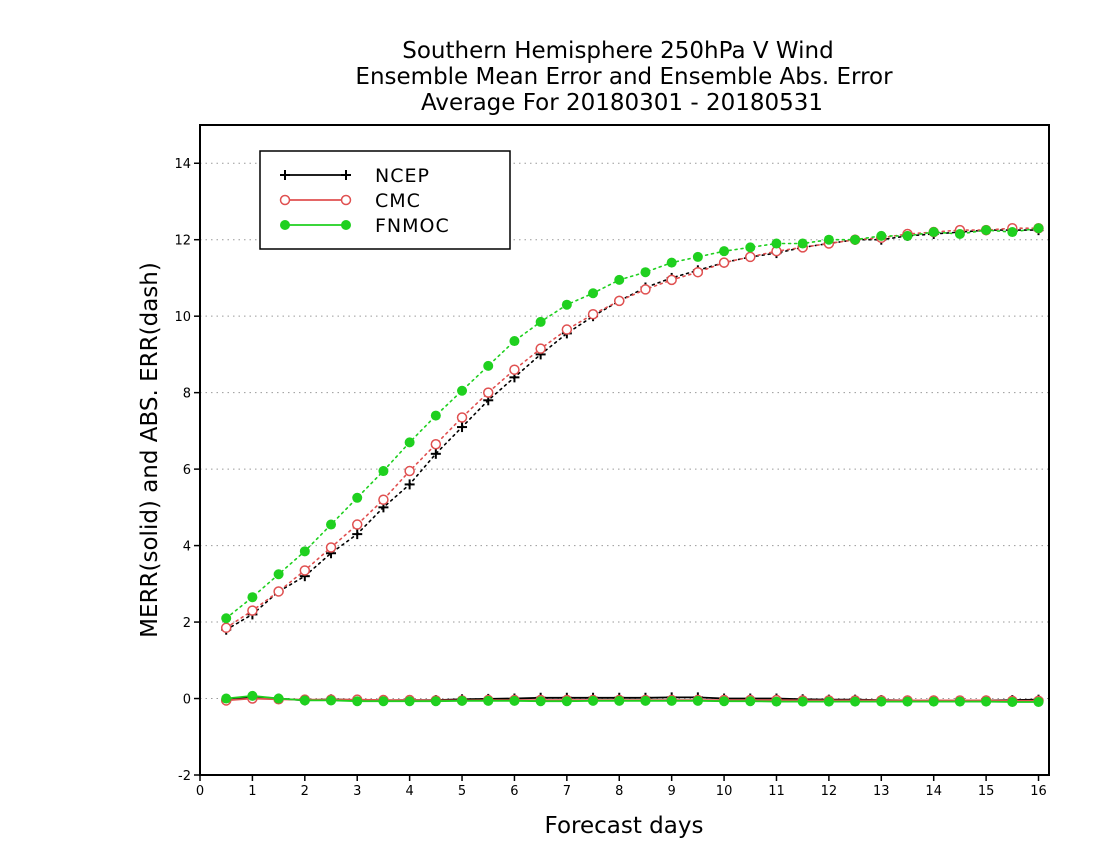  What do you see at coordinates (617, 51) in the screenshot?
I see `chart-title-line-1: Southern Hemisphere 250hPa V Wind` at bounding box center [617, 51].